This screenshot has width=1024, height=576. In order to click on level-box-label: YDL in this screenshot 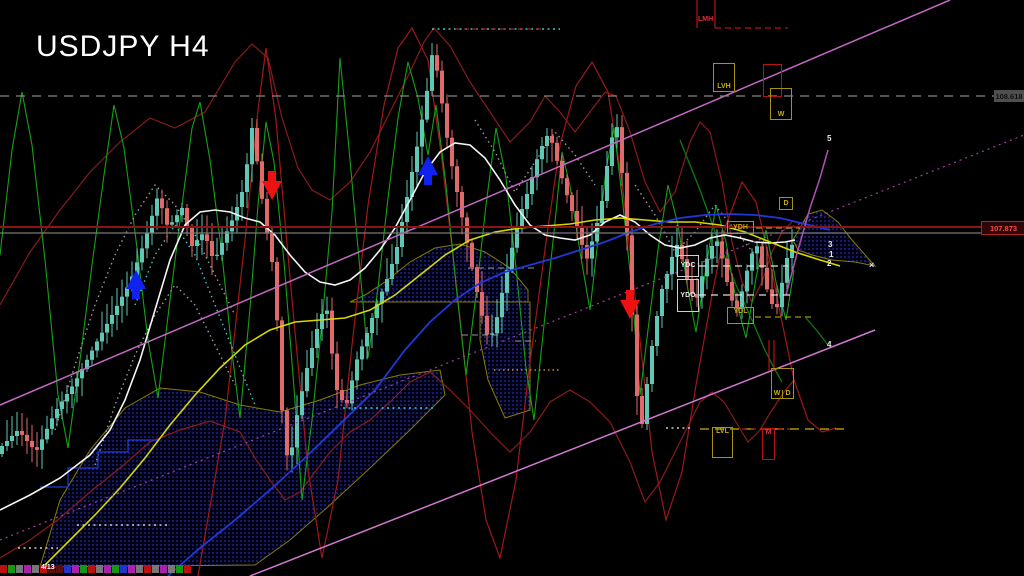, I will do `click(740, 311)`.